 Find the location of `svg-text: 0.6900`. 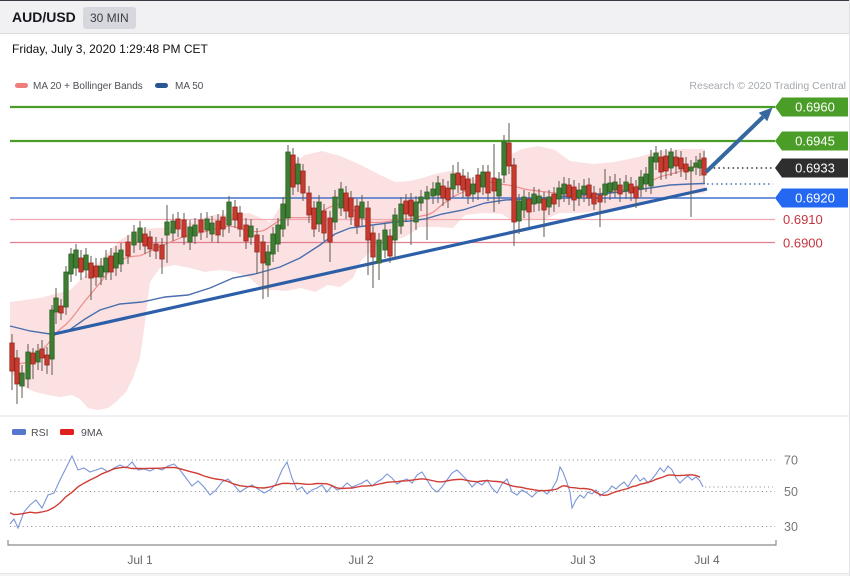

svg-text: 0.6900 is located at coordinates (803, 243).